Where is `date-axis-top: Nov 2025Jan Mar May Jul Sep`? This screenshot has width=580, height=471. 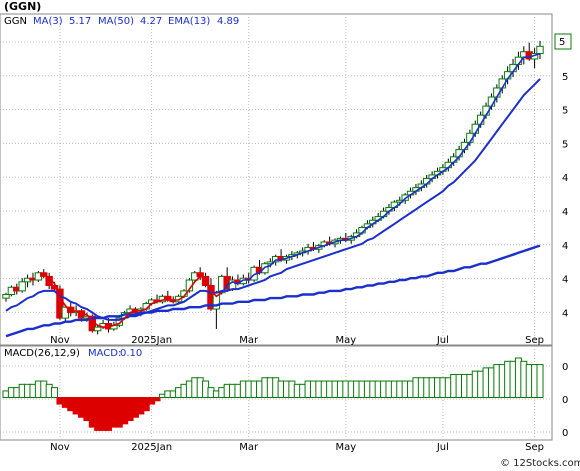
date-axis-top: Nov 2025Jan Mar May Jul Sep is located at coordinates (297, 340).